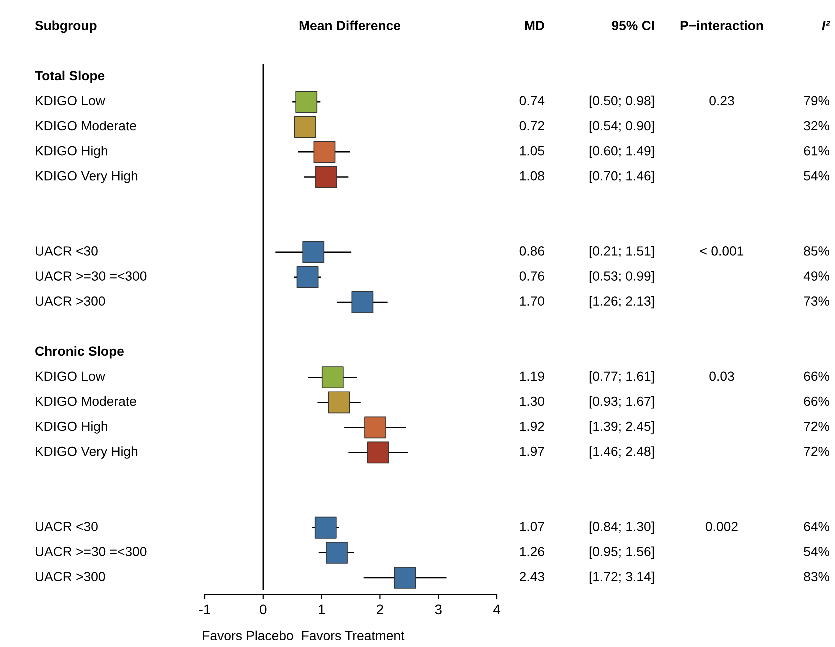 This screenshot has width=835, height=647. What do you see at coordinates (263, 609) in the screenshot?
I see `x-tick-label: 0` at bounding box center [263, 609].